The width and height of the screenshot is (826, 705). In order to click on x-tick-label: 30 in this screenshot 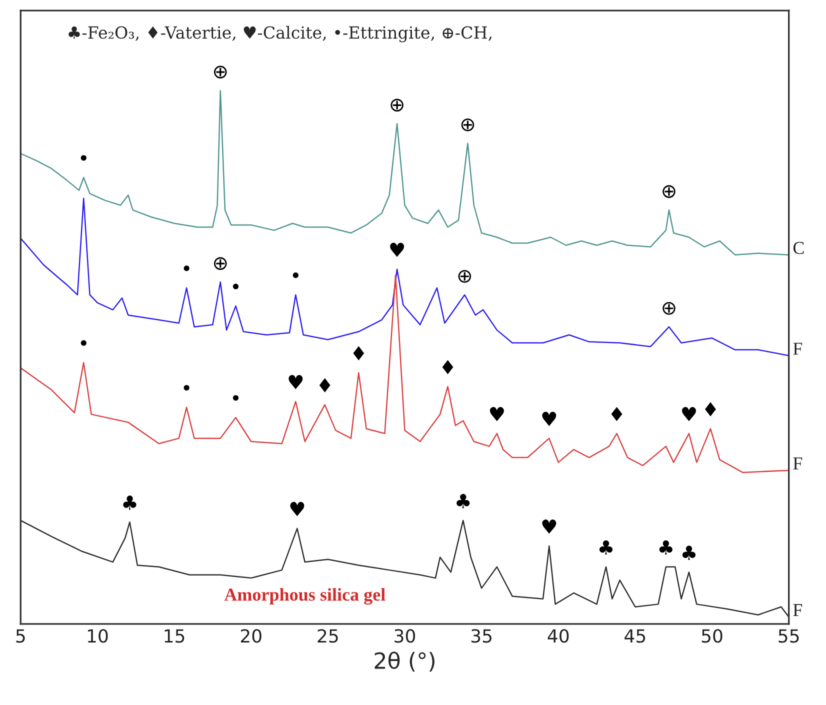, I will do `click(405, 636)`.